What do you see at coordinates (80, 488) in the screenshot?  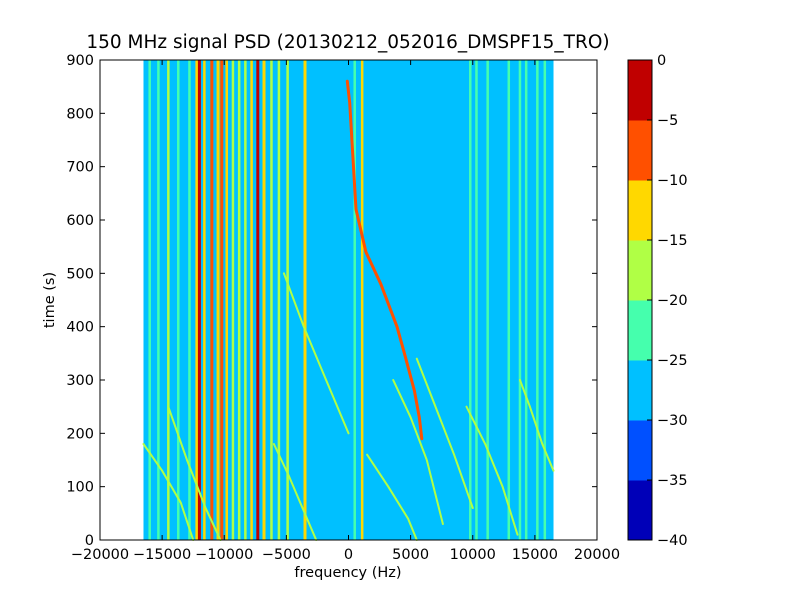 I see `y-tick-label: 100` at bounding box center [80, 488].